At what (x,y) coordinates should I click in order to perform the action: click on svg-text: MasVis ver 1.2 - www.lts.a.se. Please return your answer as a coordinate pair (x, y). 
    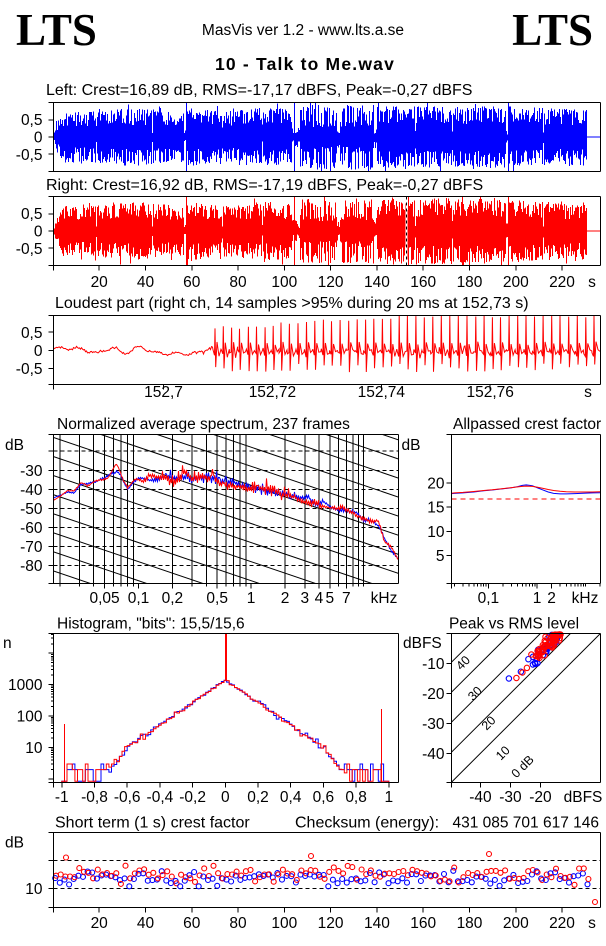
    Looking at the image, I should click on (303, 30).